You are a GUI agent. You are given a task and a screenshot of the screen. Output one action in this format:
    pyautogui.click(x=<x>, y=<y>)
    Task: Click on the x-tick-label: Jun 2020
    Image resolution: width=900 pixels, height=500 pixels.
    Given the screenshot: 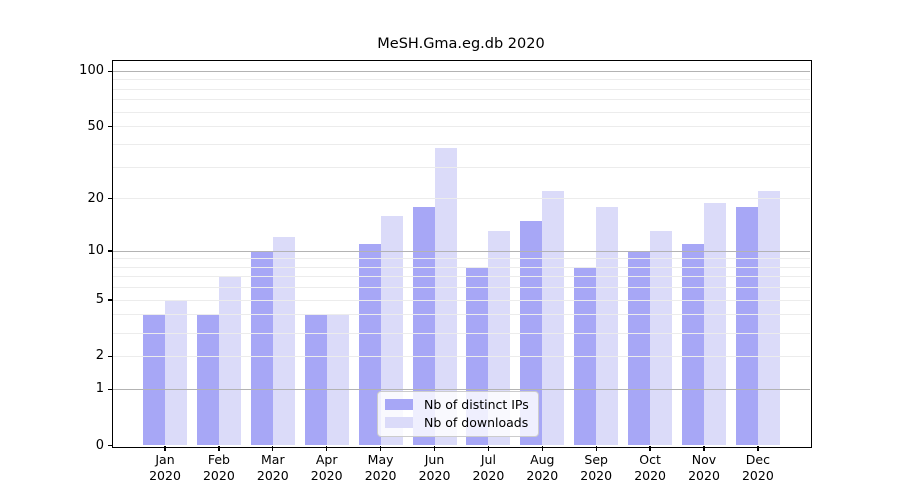 What is the action you would take?
    pyautogui.click(x=434, y=467)
    